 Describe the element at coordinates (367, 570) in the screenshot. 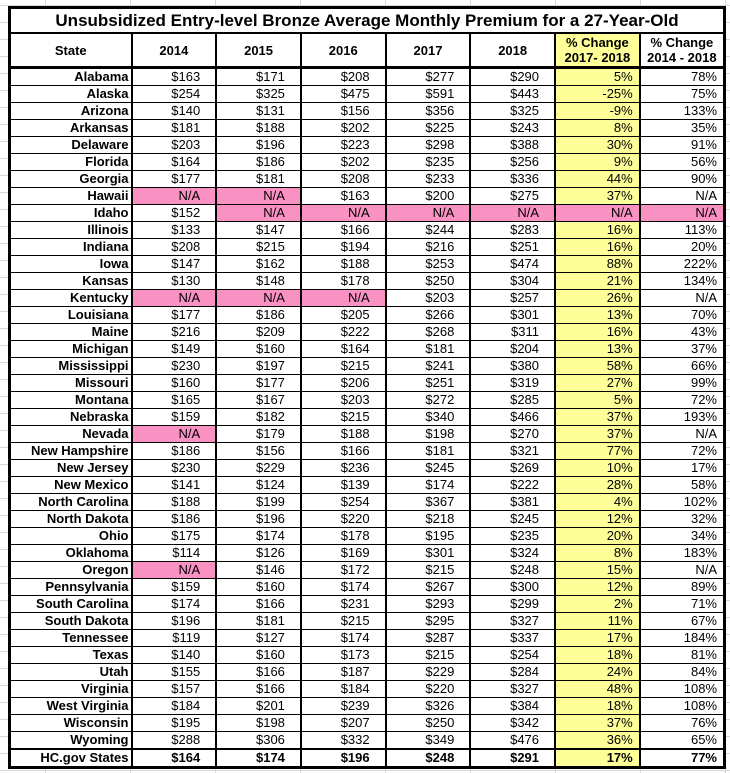

I see `row-oregon: Oregon N/A $146 $172 $215 $248 15% N/A` at that location.